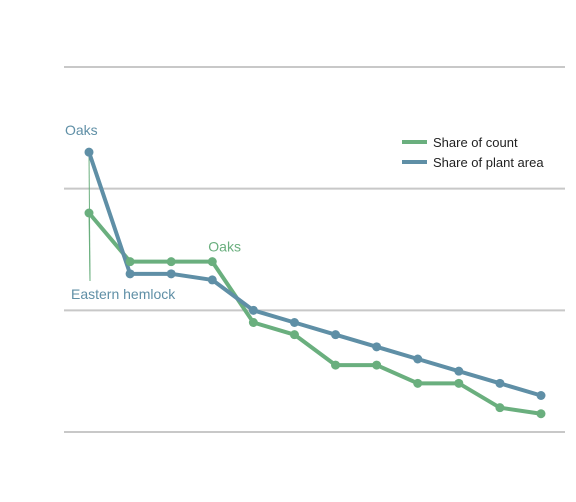 The height and width of the screenshot is (502, 576). Describe the element at coordinates (475, 142) in the screenshot. I see `legend-label: Share of count` at that location.